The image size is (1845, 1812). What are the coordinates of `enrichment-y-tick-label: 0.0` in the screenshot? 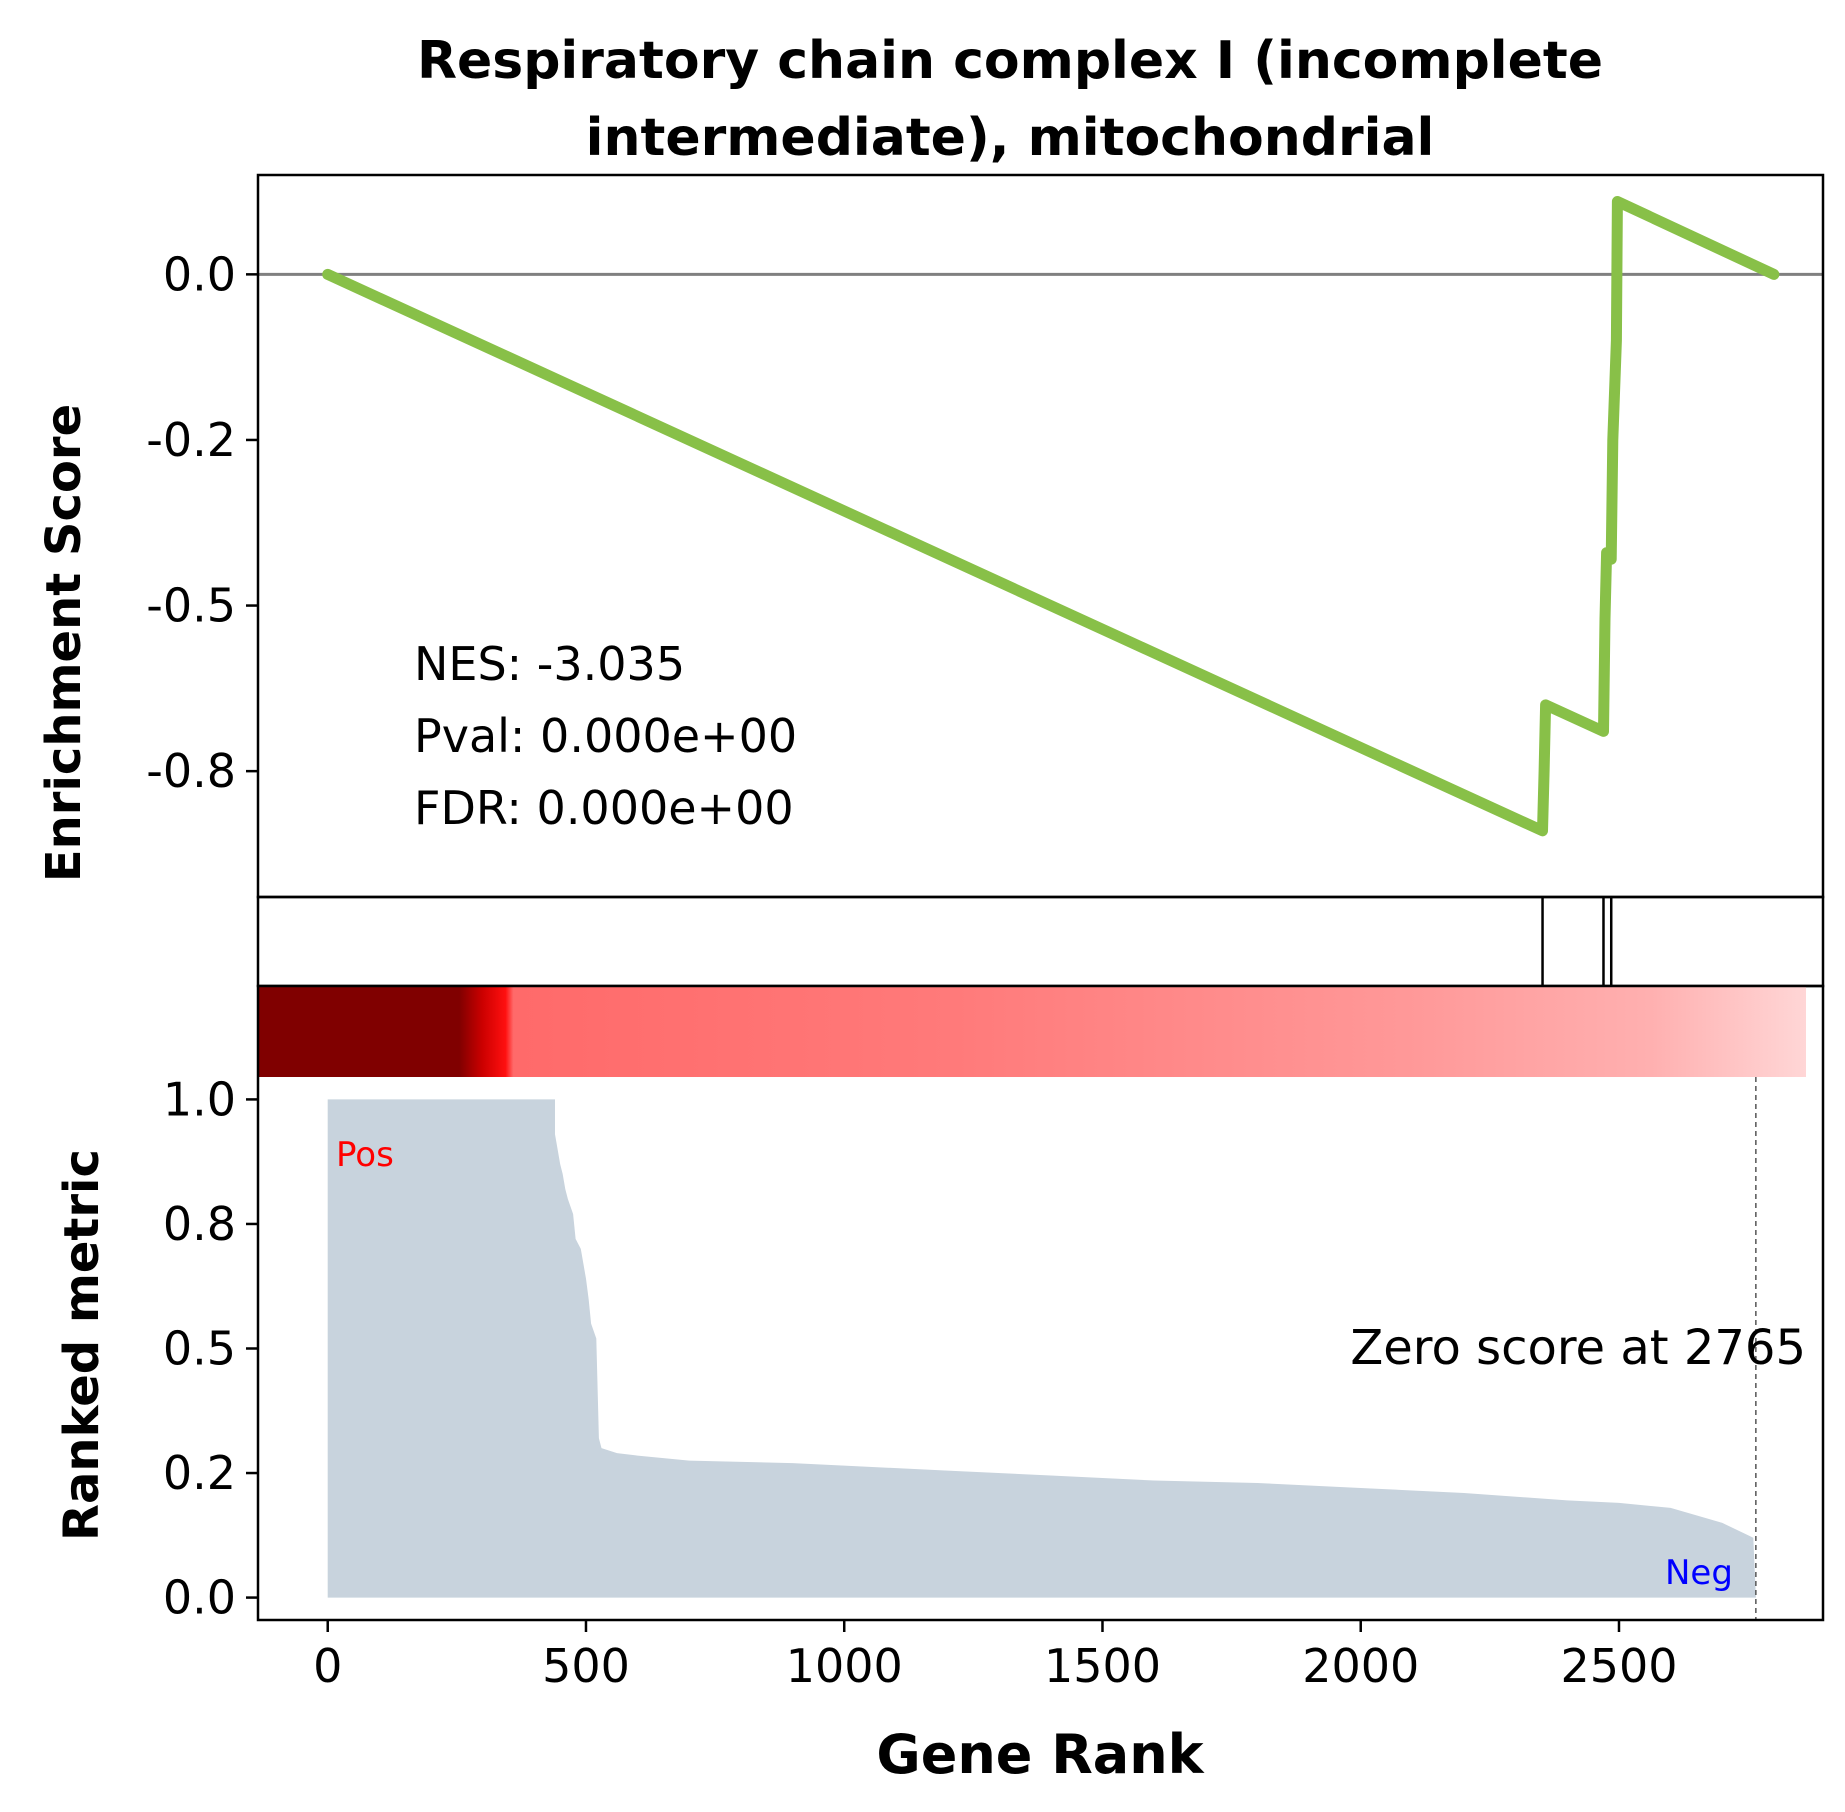 It's located at (199, 274).